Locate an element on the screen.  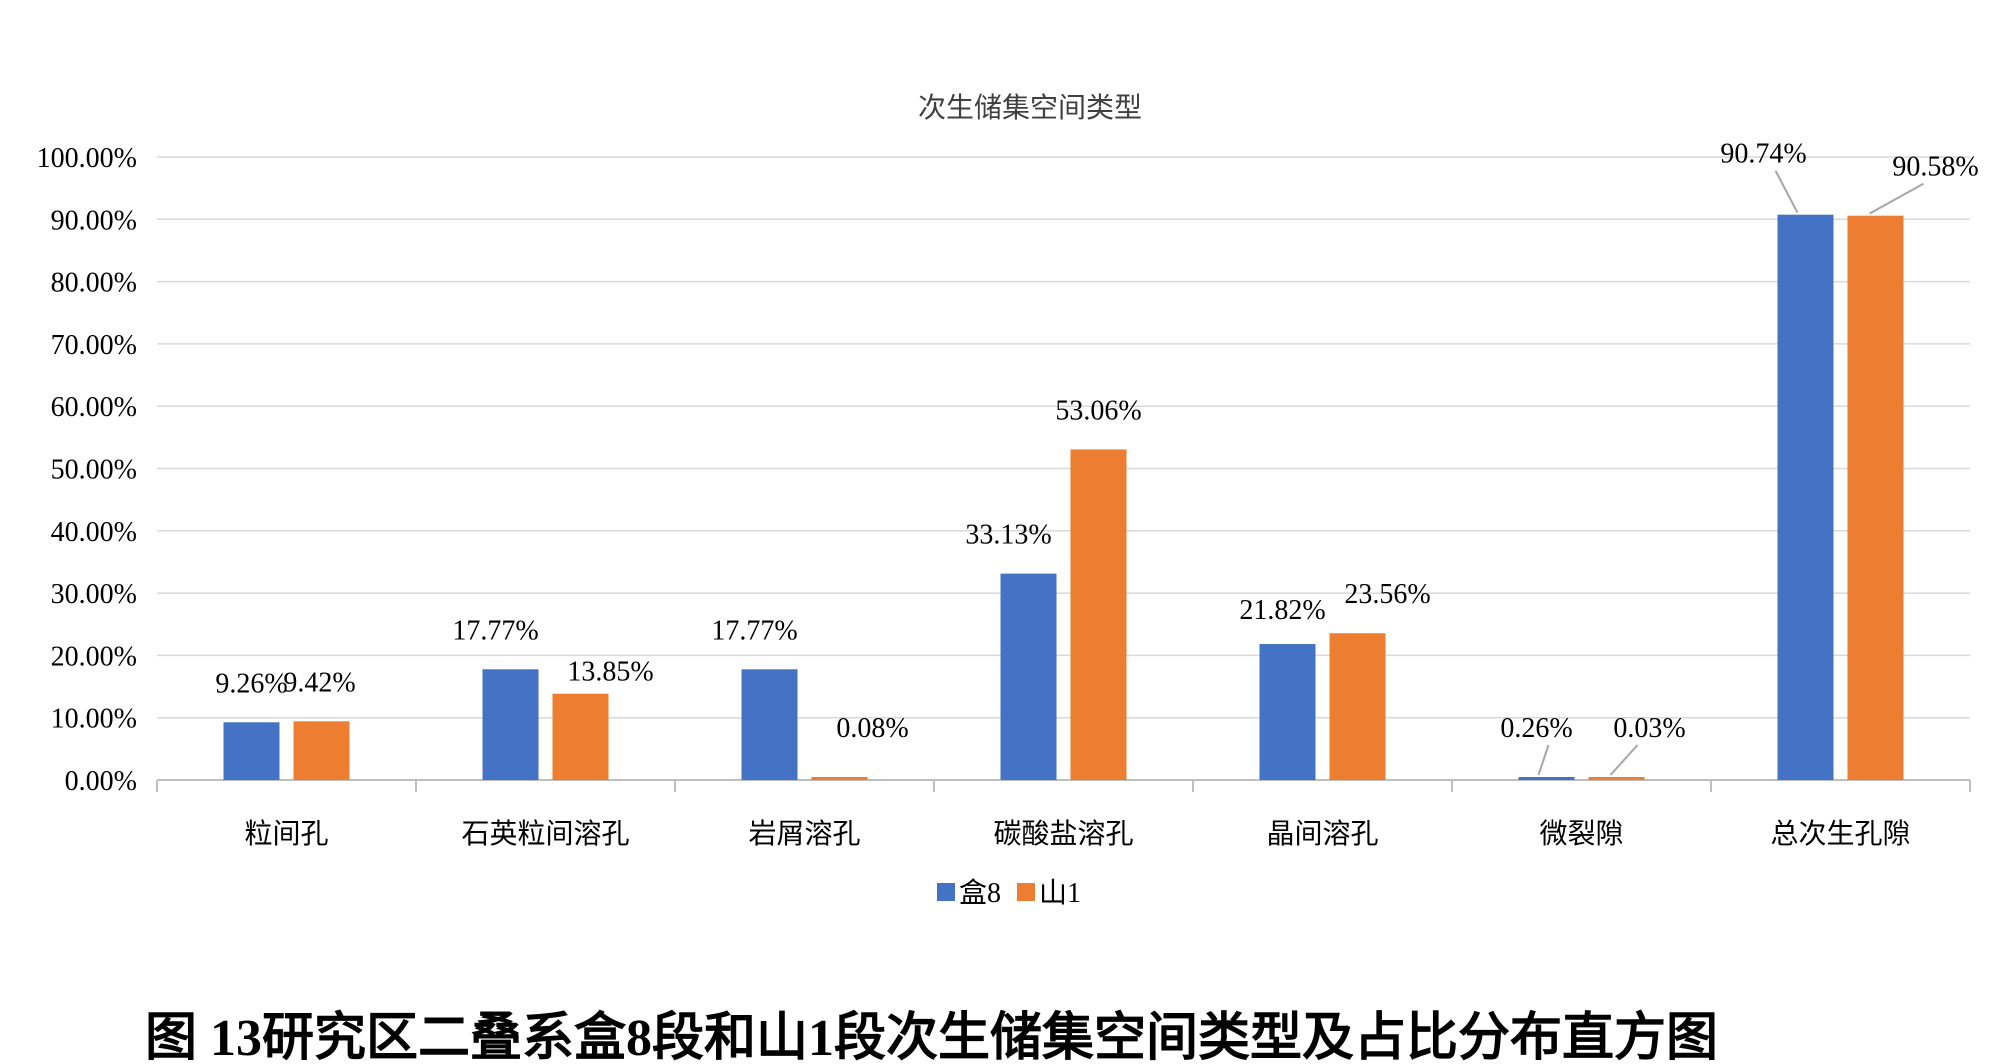
x-tick-label: 微裂隙 is located at coordinates (1581, 833).